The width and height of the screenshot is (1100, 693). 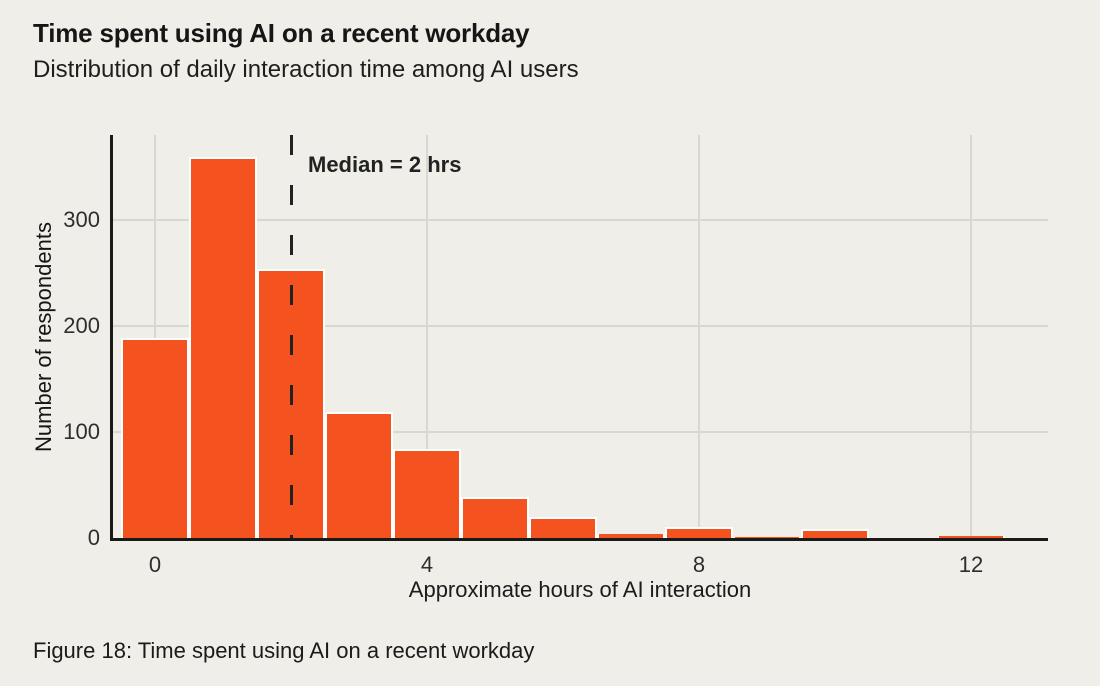 What do you see at coordinates (579, 539) in the screenshot?
I see `x-axis-line` at bounding box center [579, 539].